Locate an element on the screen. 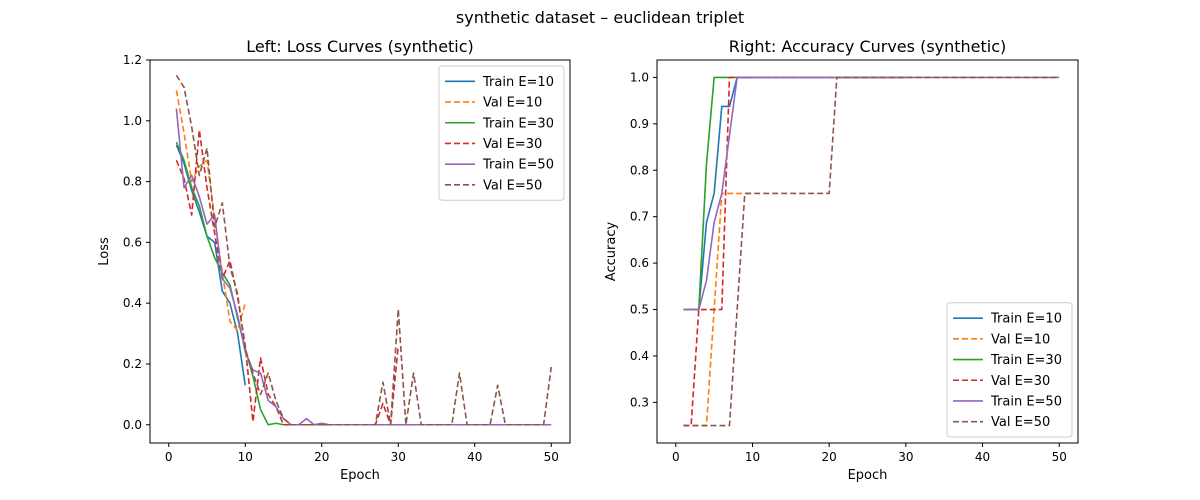  loss-x-tick-label: 10 is located at coordinates (245, 457).